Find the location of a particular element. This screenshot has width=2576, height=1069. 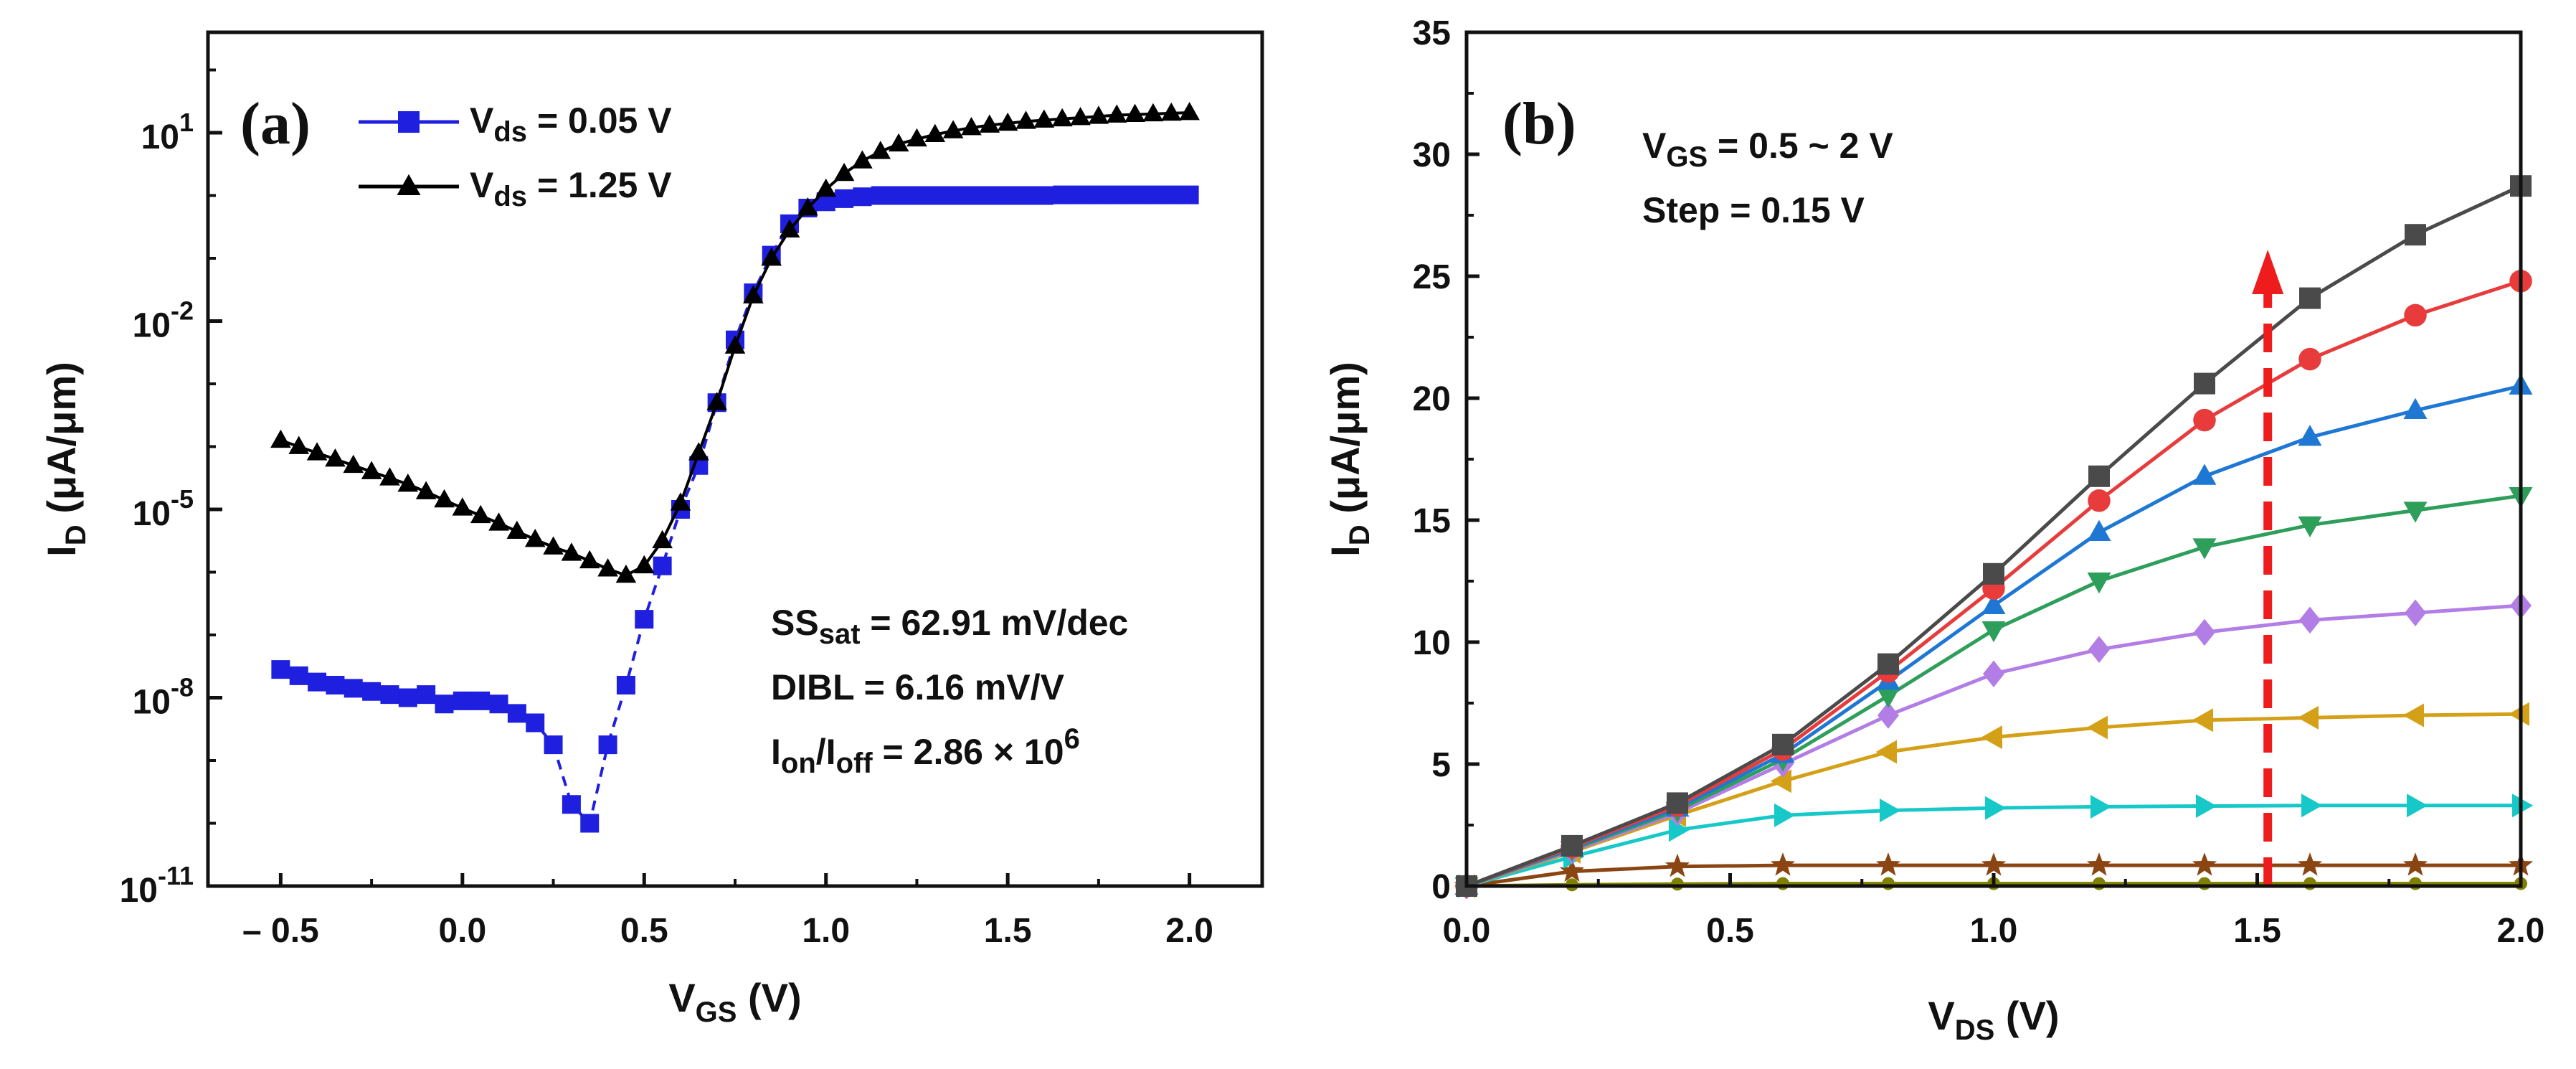

chart-a-x-axis-label: VGS (V) is located at coordinates (734, 1001).